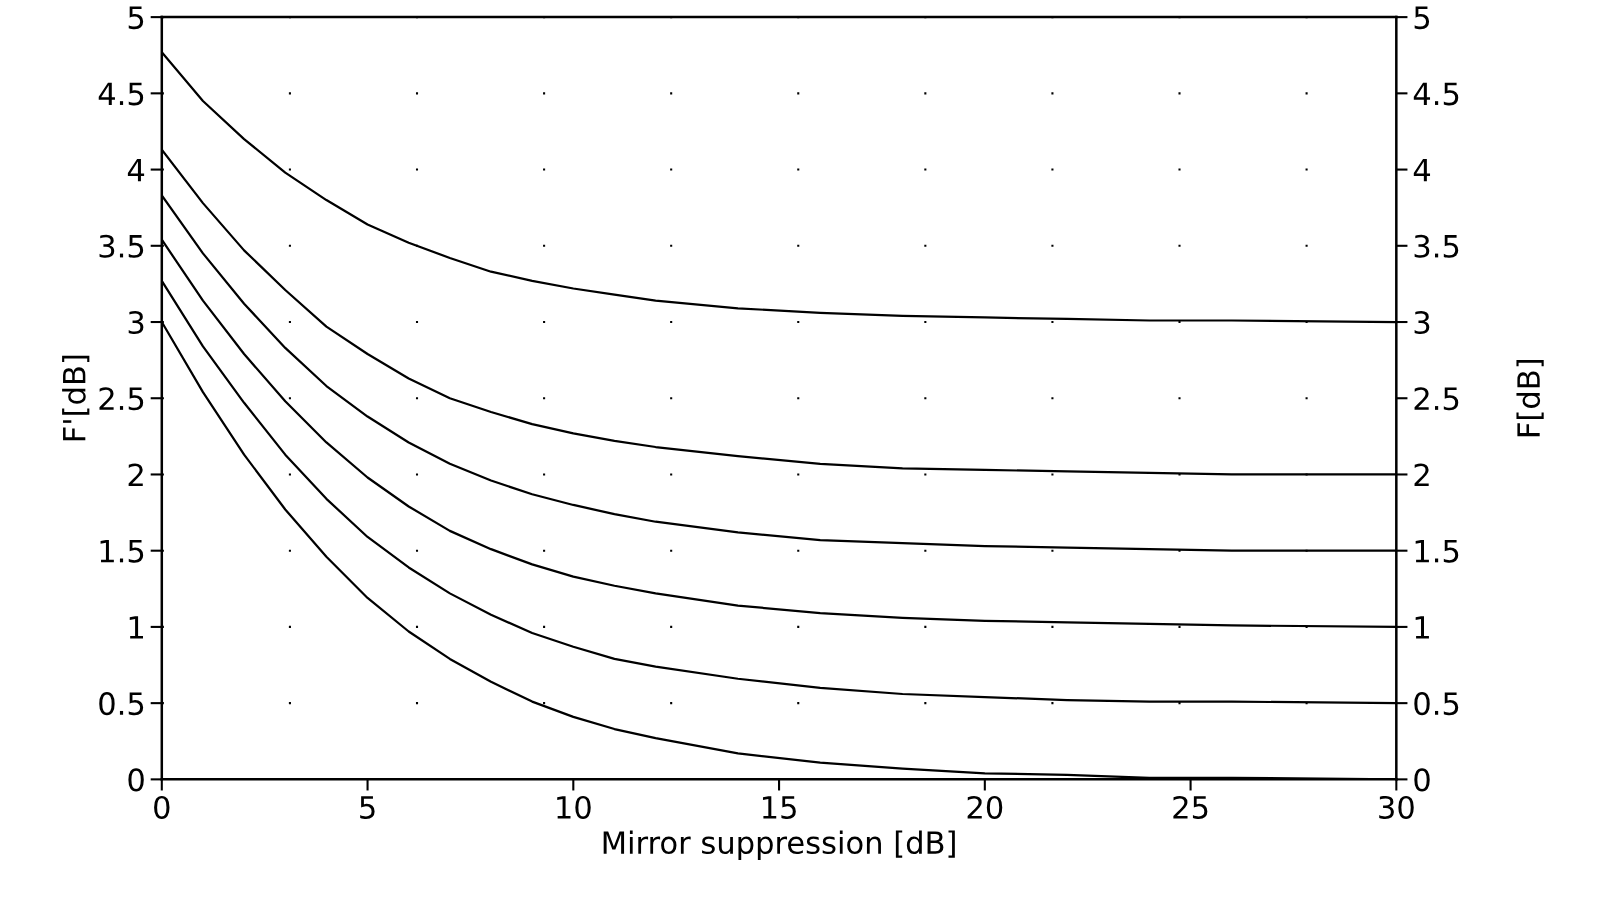  Describe the element at coordinates (1436, 704) in the screenshot. I see `y2-tick-label: 0.5` at that location.